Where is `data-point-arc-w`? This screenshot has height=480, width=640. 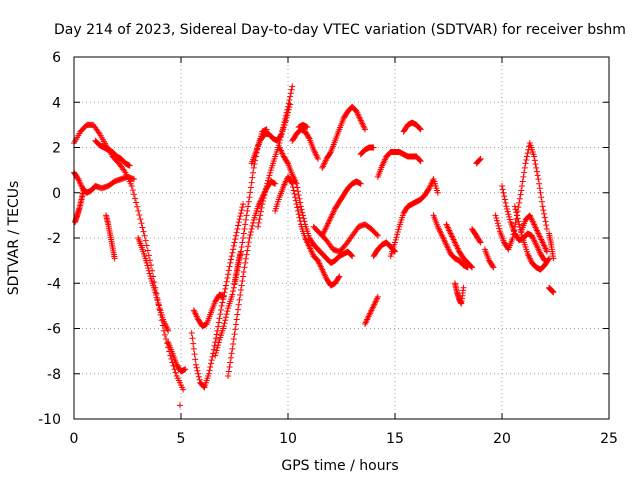 data-point-arc-w is located at coordinates (373, 147).